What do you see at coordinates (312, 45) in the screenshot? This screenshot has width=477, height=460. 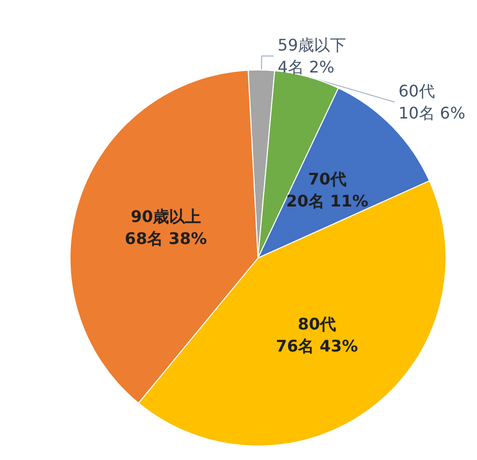 I see `slice-label: 59歳以下` at bounding box center [312, 45].